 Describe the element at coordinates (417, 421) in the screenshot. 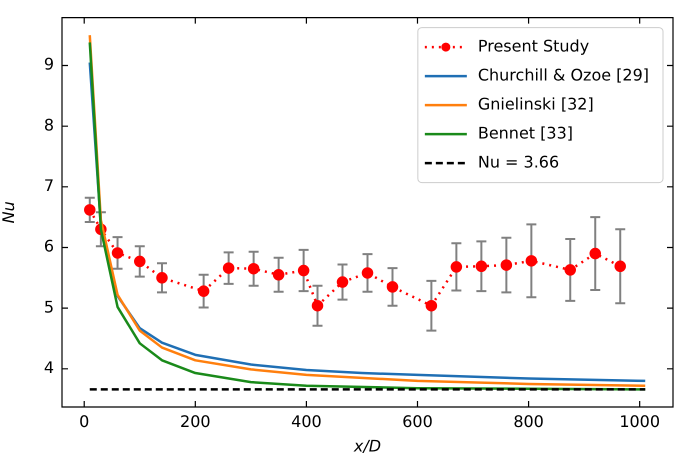

I see `x-tick-label: 600` at that location.